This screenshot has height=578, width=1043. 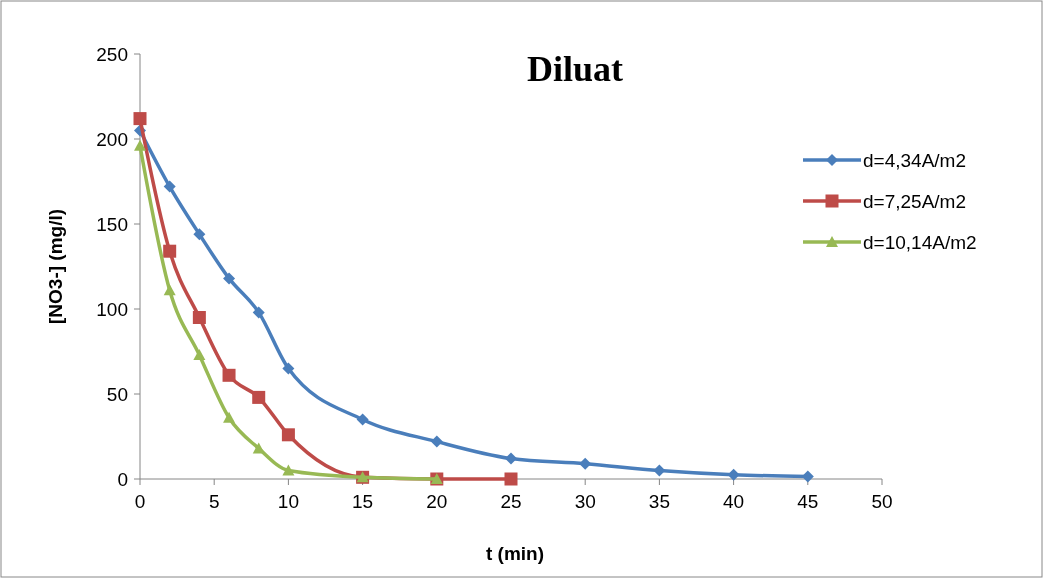 I want to click on x-tick-label: 30, so click(x=585, y=501).